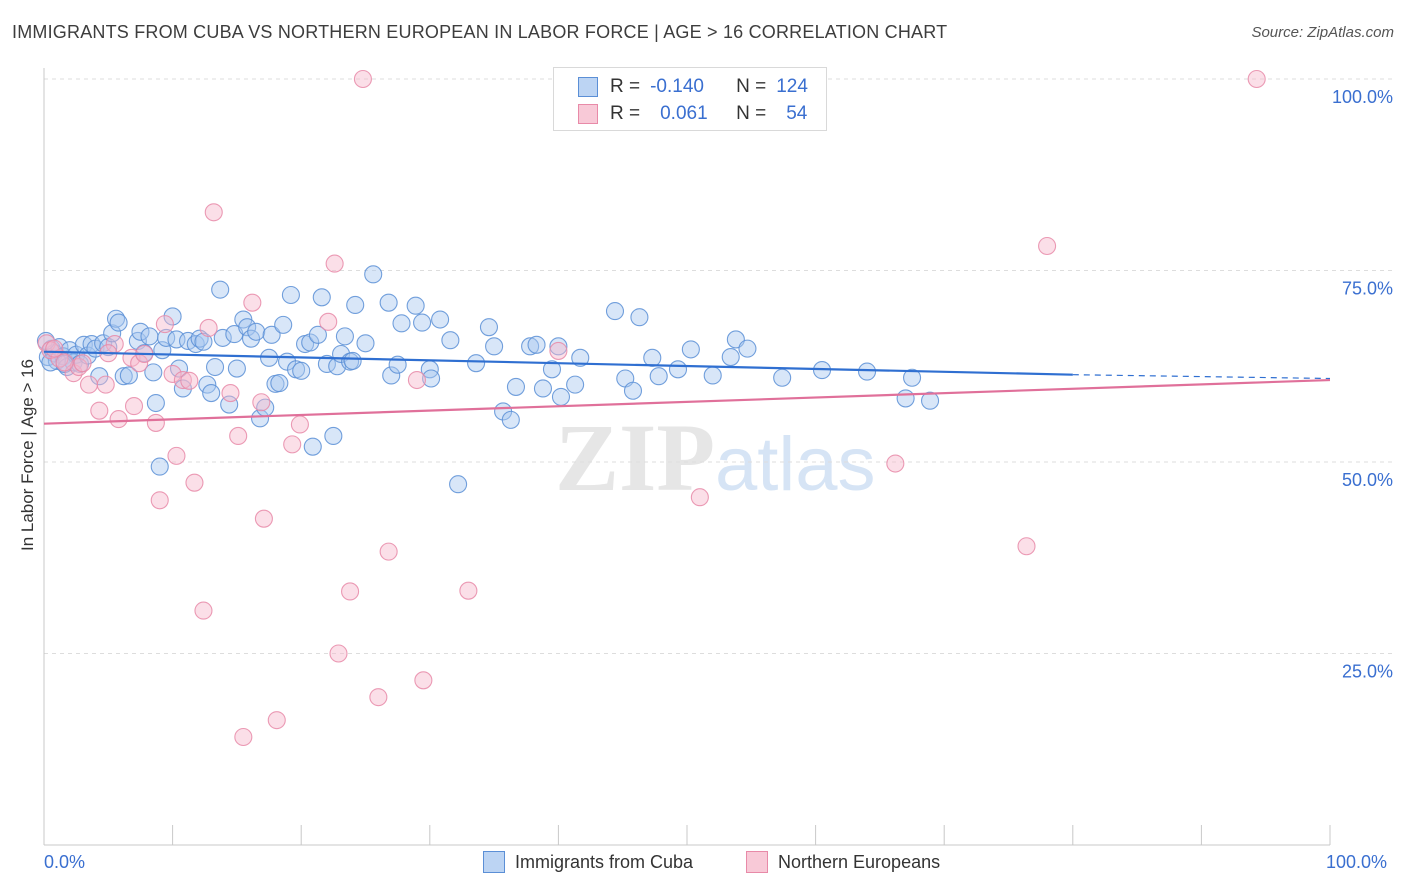 The image size is (1406, 892). Describe the element at coordinates (677, 86) in the screenshot. I see `r-value-cuba: -0.140` at that location.